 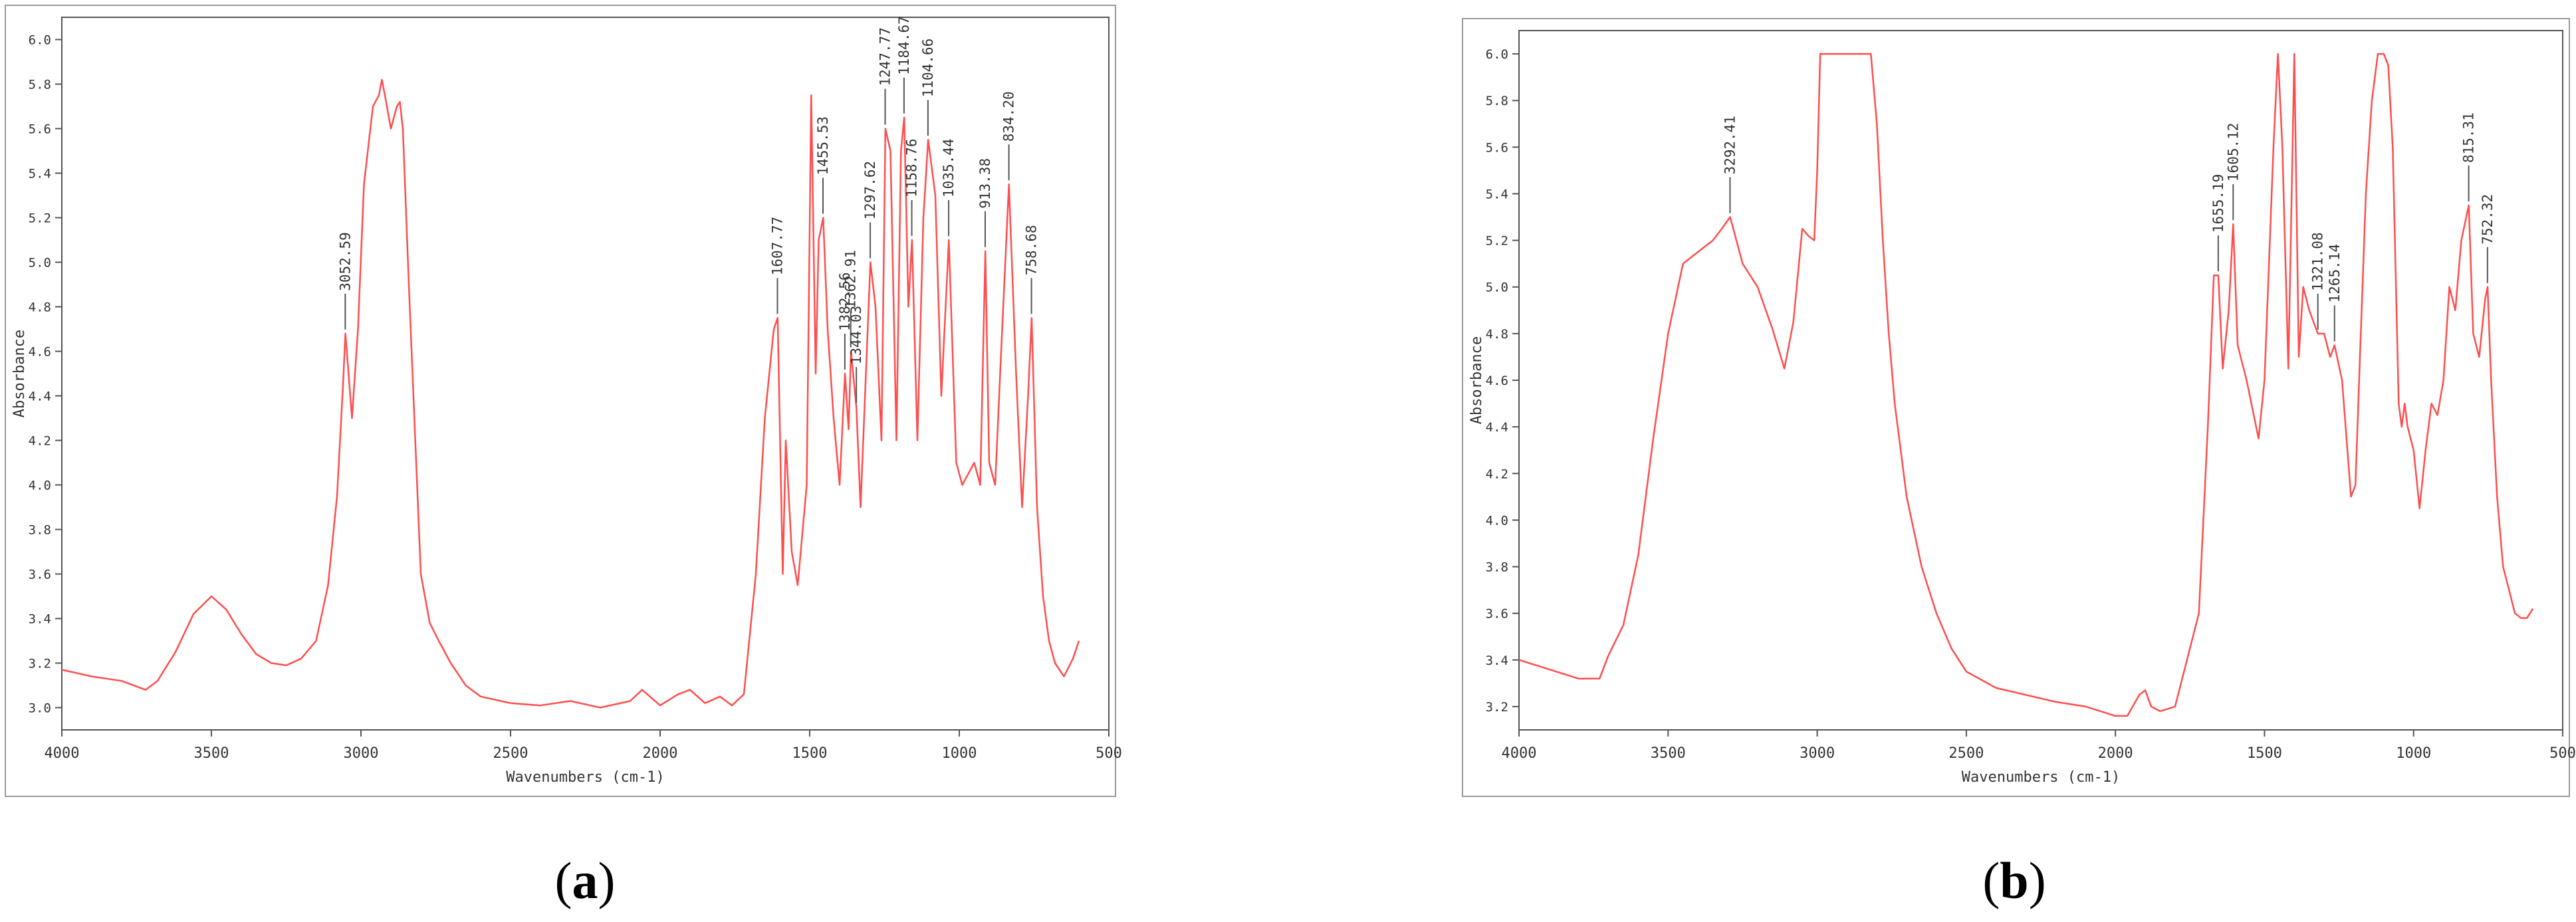 I want to click on peak-label: 758.68, so click(x=1032, y=250).